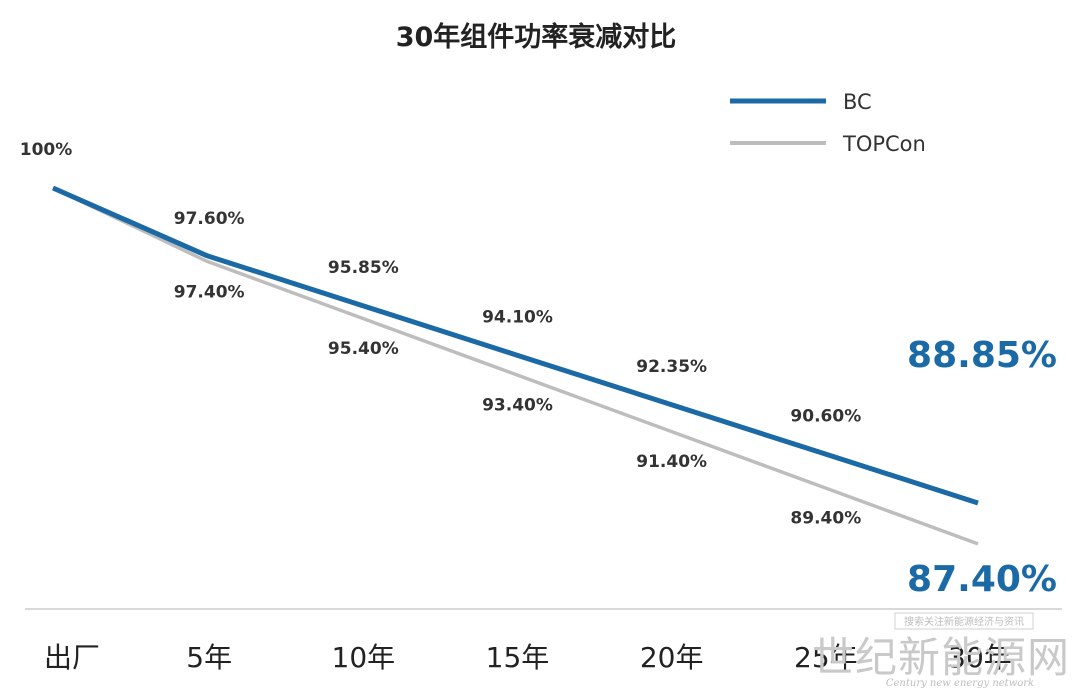  I want to click on legend: BC TOPCon, so click(828, 123).